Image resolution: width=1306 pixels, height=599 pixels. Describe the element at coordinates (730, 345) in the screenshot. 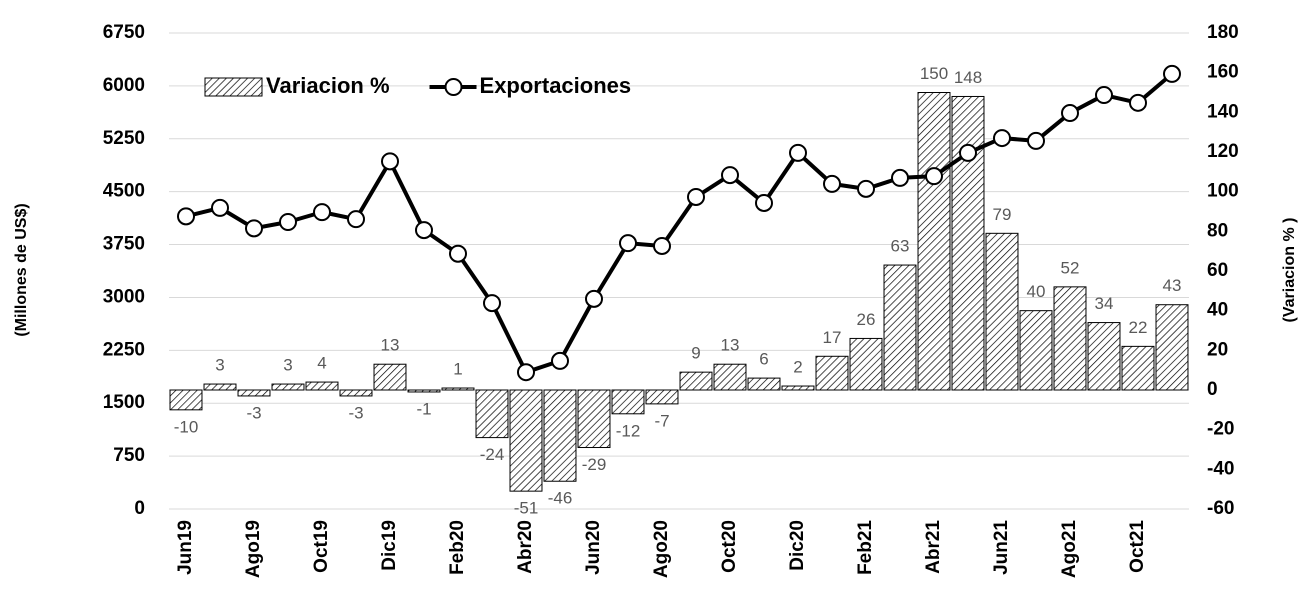

I see `bar-value-label: 13` at that location.